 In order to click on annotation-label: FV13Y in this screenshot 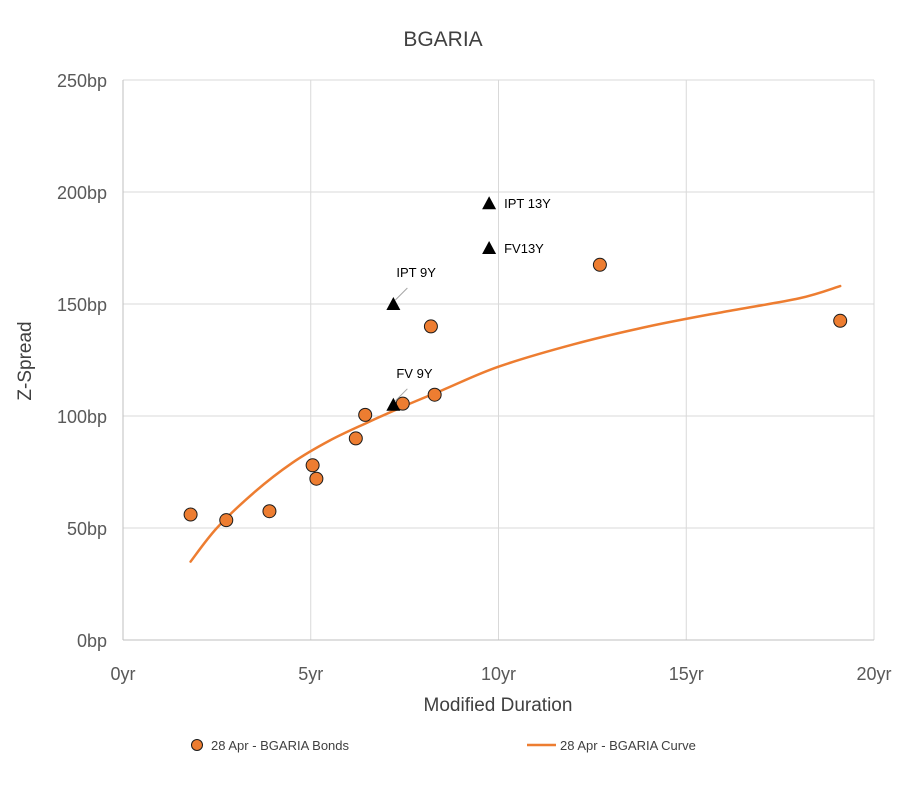, I will do `click(524, 248)`.